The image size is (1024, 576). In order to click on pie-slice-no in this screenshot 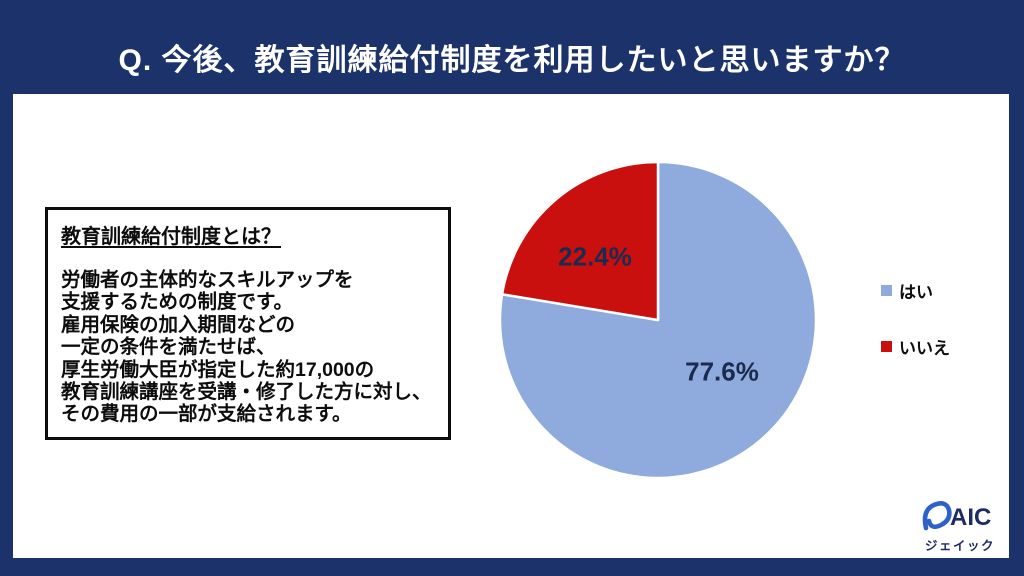, I will do `click(580, 241)`.